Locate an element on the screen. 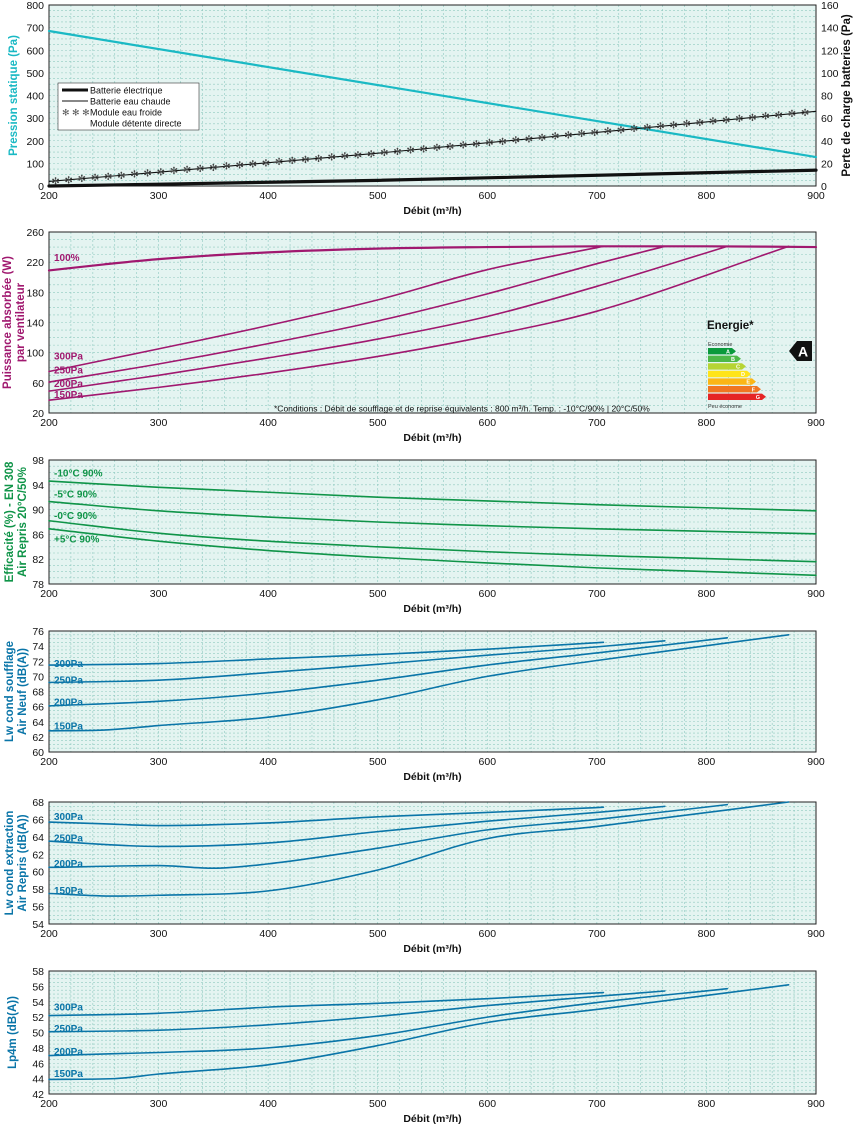 This screenshot has height=1134, width=860. series-line-300pa is located at coordinates (326, 816).